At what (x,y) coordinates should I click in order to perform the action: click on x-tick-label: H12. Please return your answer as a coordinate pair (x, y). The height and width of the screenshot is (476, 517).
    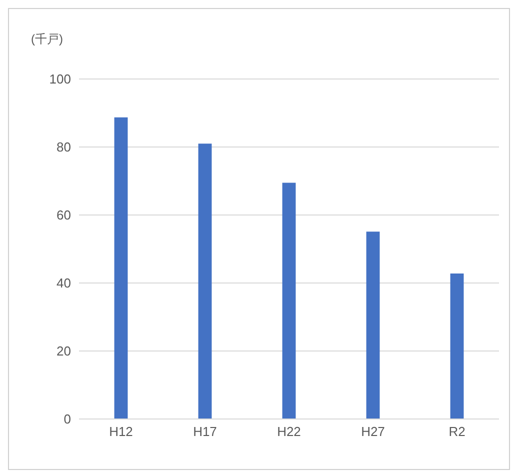
    Looking at the image, I should click on (121, 432).